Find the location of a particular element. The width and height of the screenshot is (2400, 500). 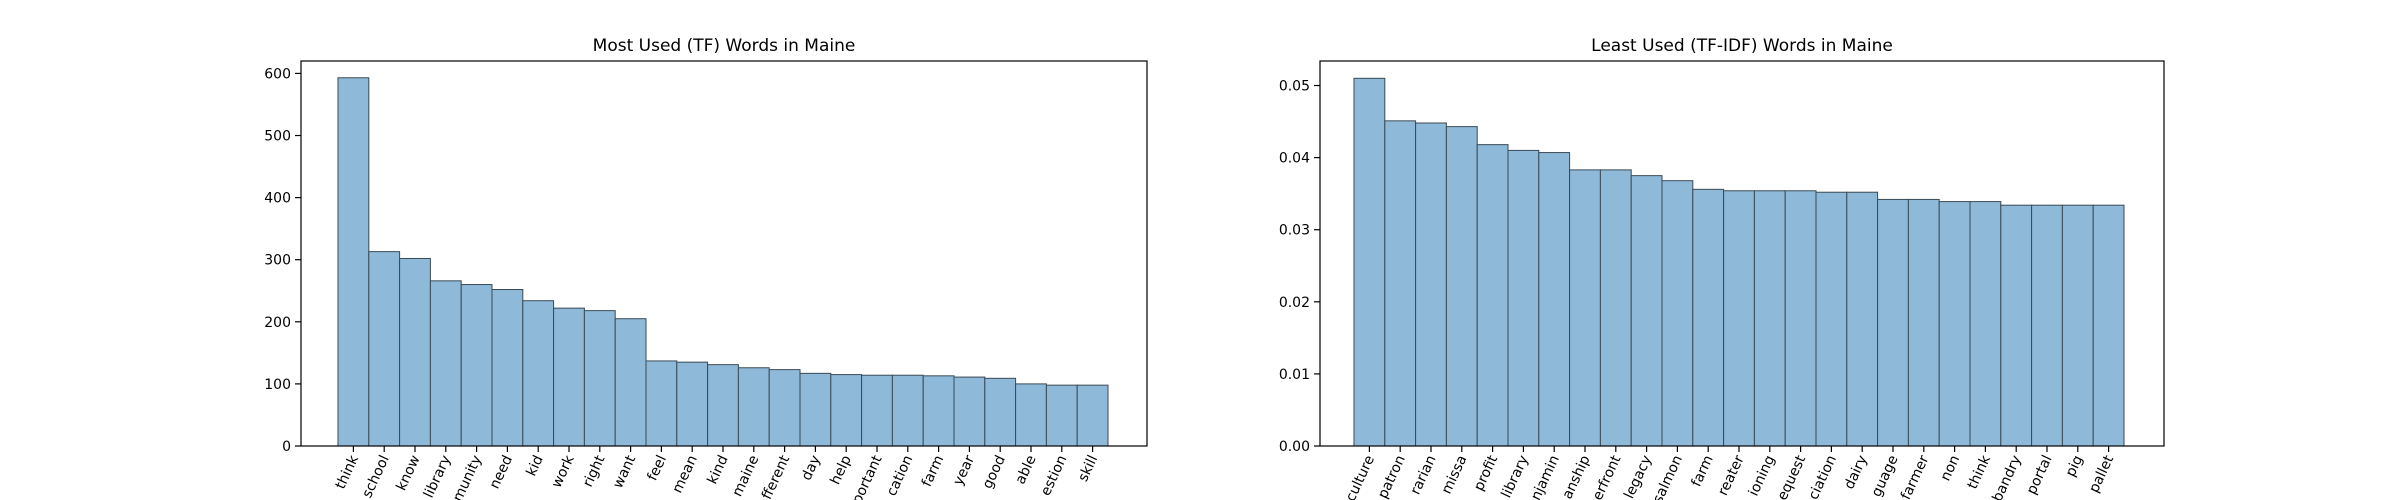

bar-agriculture is located at coordinates (1369, 262).